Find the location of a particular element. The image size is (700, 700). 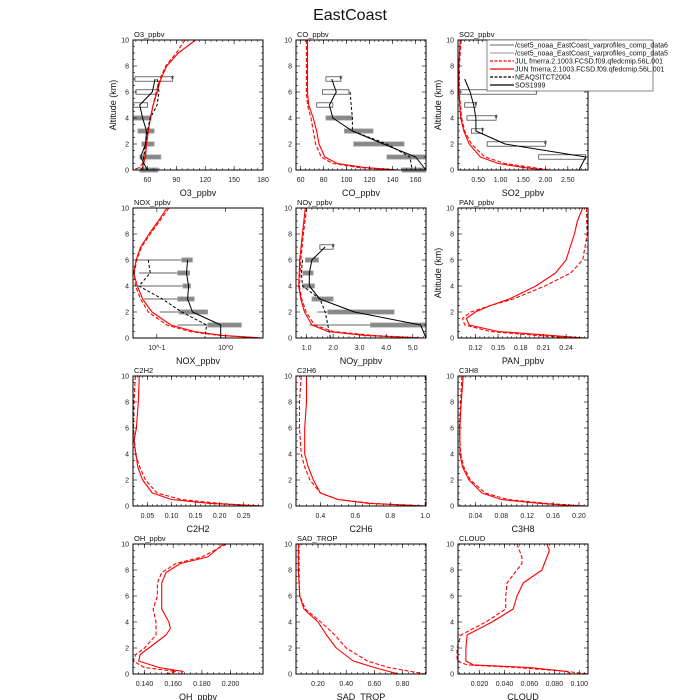

panel-nox-ppbv: 0 2 4 6 8 10 10^-1 10^0 NOX_ppbv NOX_ppbv is located at coordinates (192, 282).